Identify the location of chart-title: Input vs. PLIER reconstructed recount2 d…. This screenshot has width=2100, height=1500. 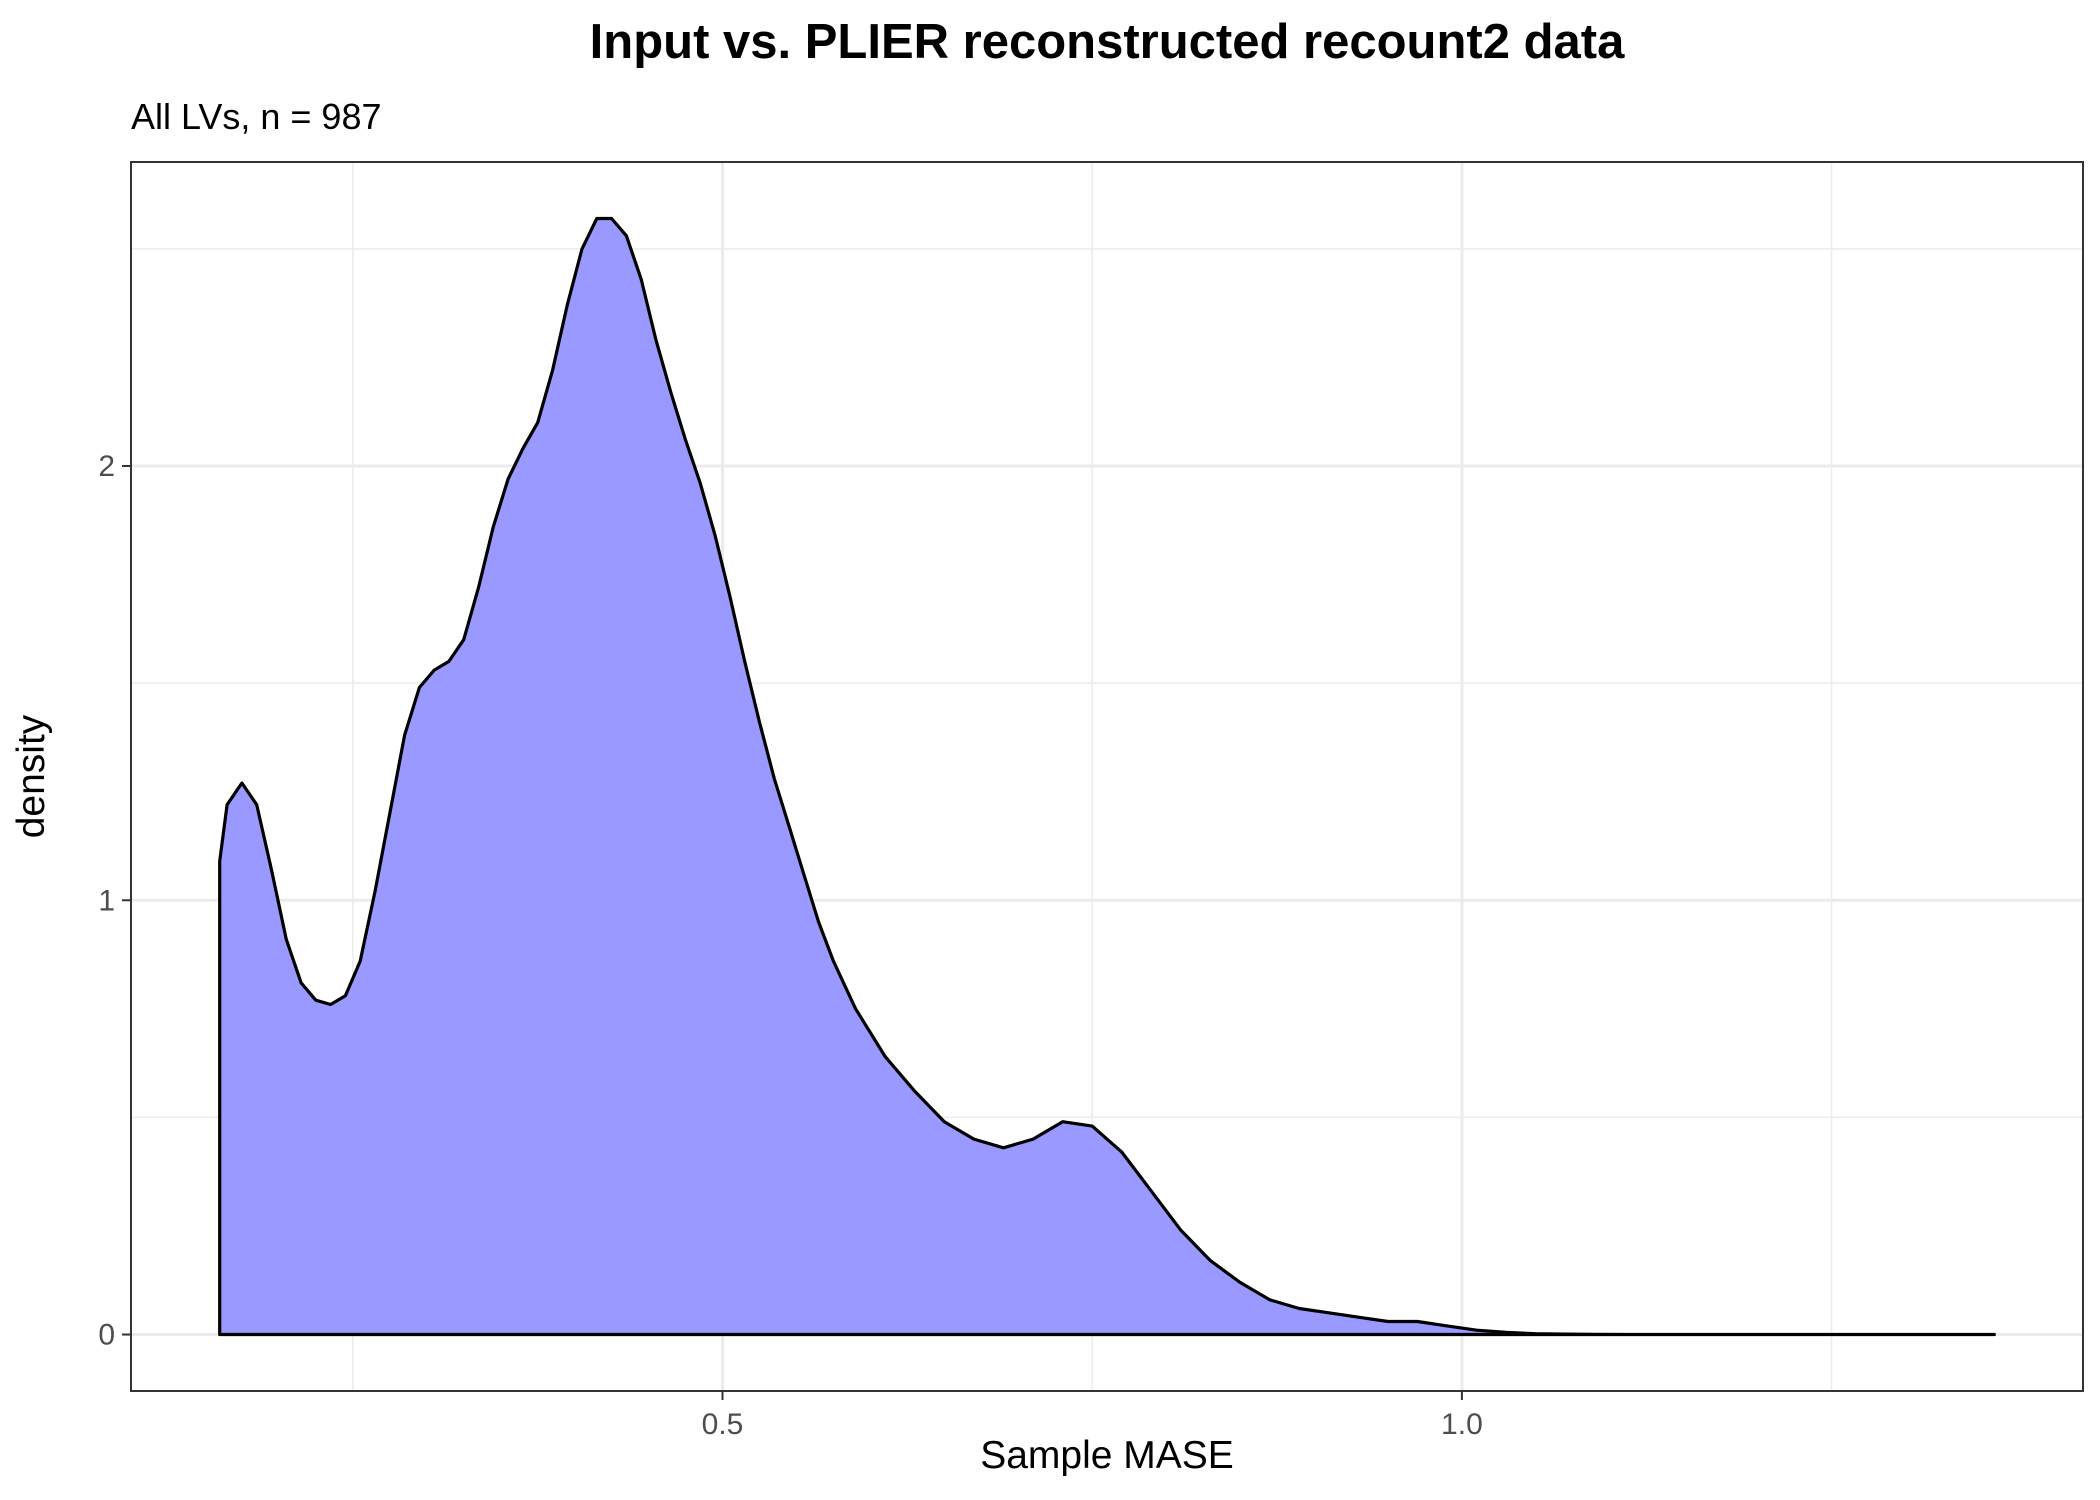
(1107, 42).